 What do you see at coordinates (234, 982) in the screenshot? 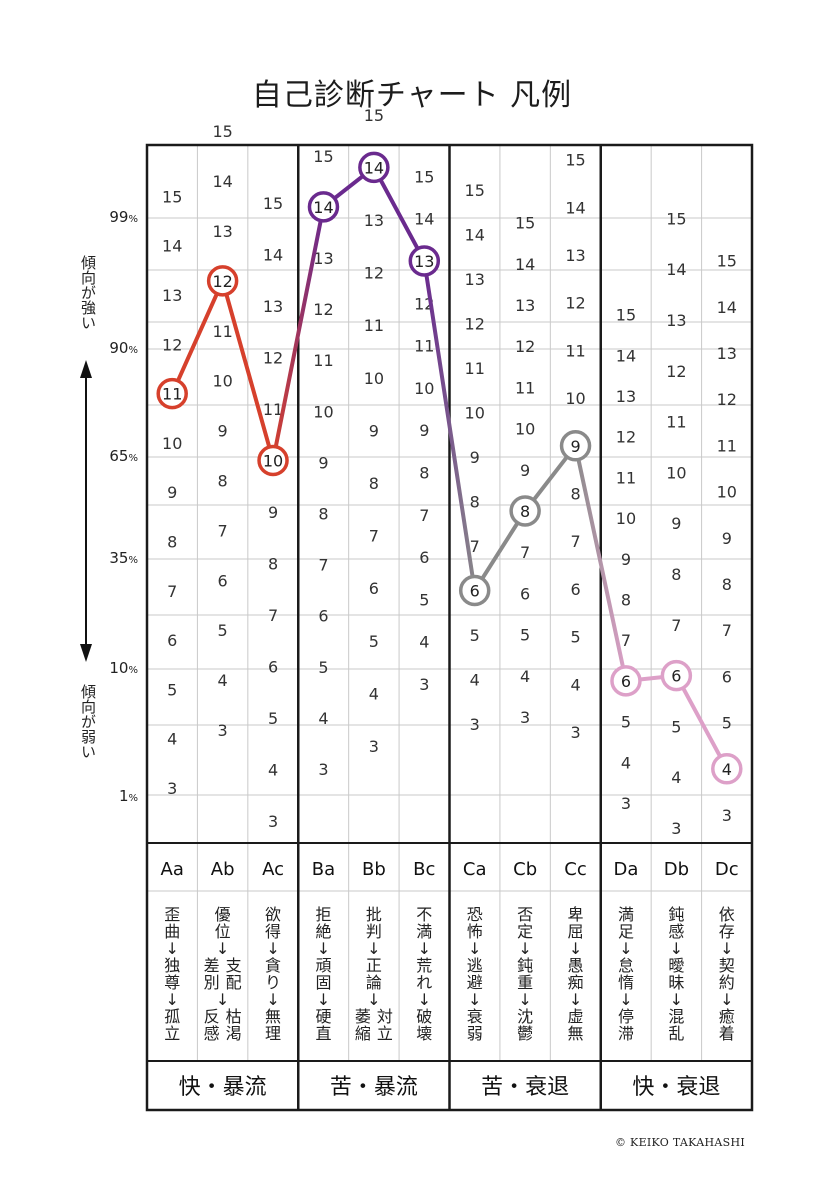
I see `word-char: 配` at bounding box center [234, 982].